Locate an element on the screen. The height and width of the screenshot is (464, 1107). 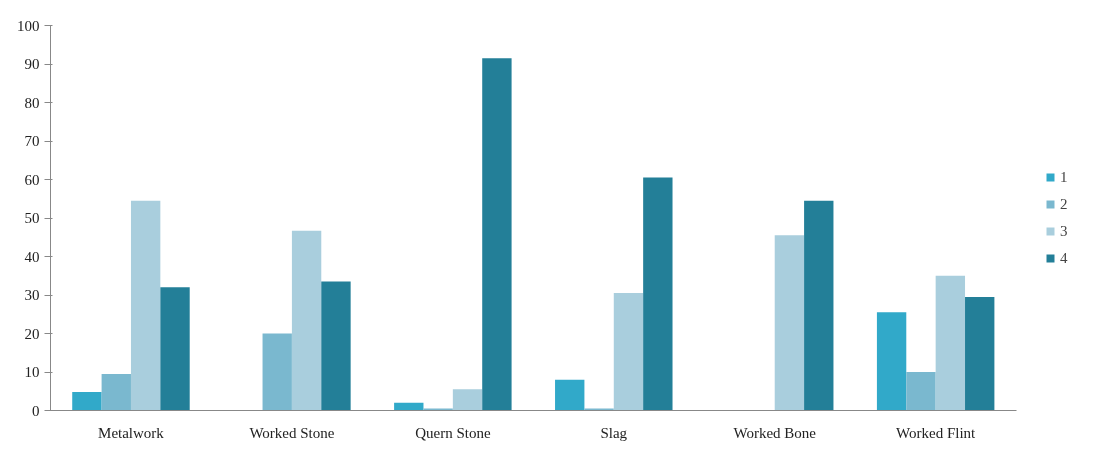
x-tick-label: Worked Flint is located at coordinates (936, 432).